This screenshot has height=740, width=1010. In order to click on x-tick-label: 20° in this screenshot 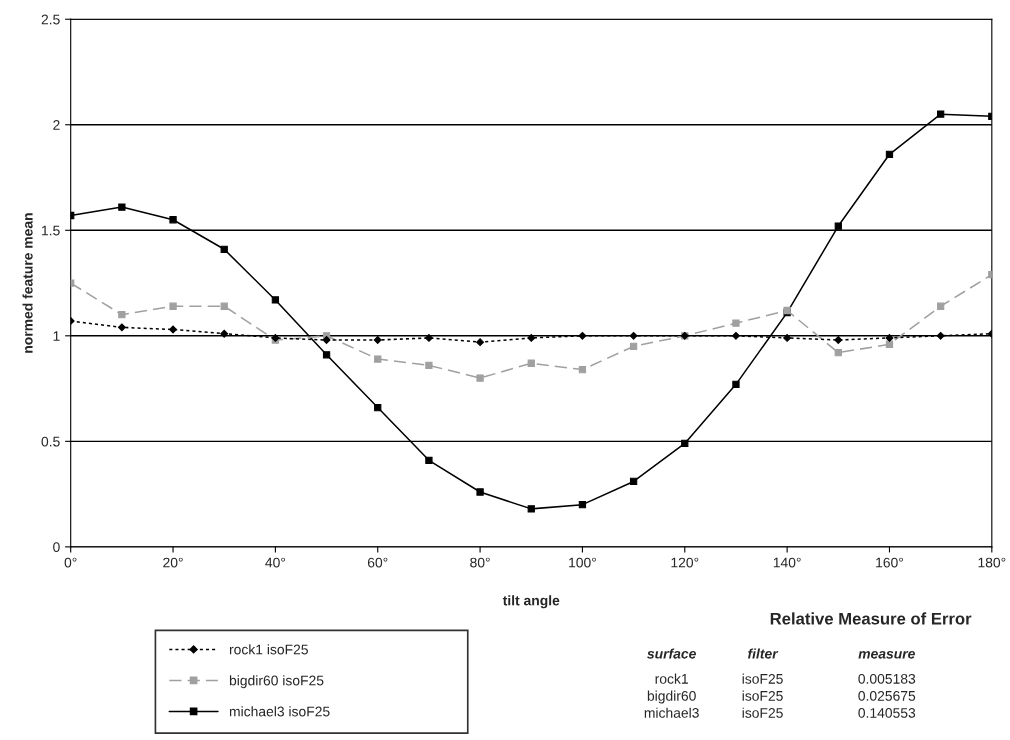, I will do `click(173, 562)`.